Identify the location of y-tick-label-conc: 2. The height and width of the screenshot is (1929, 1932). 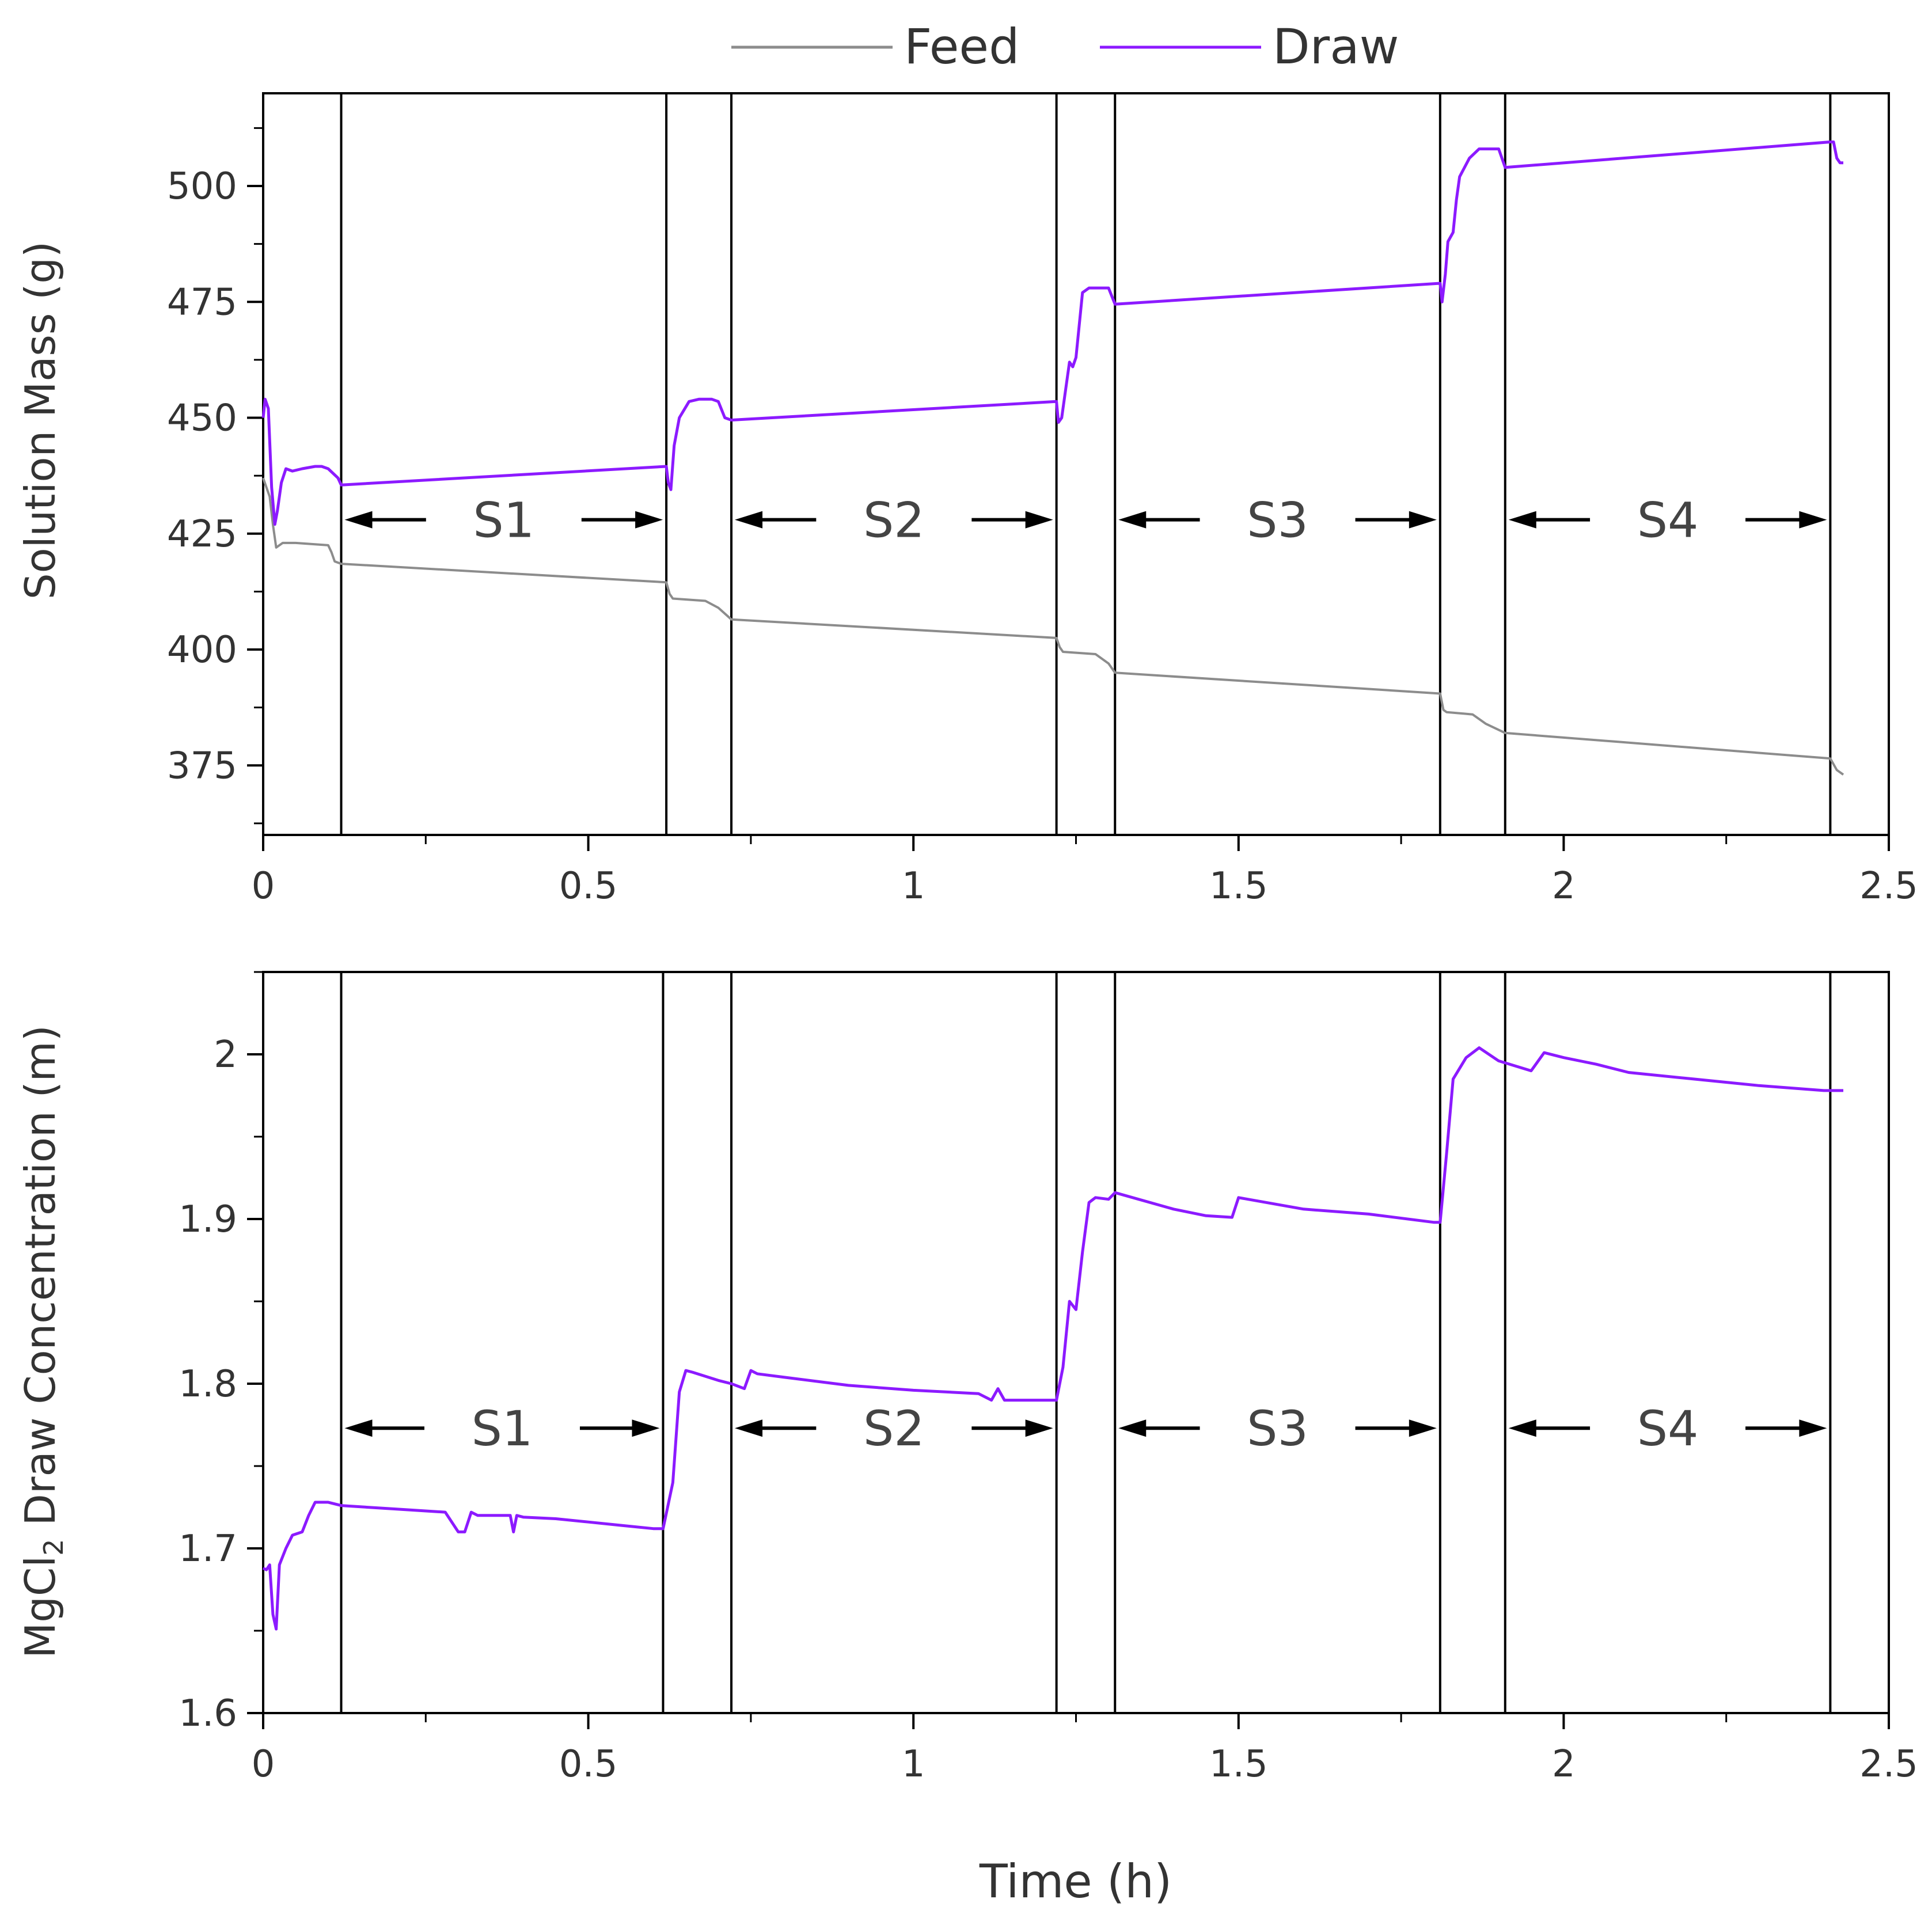
(225, 1055).